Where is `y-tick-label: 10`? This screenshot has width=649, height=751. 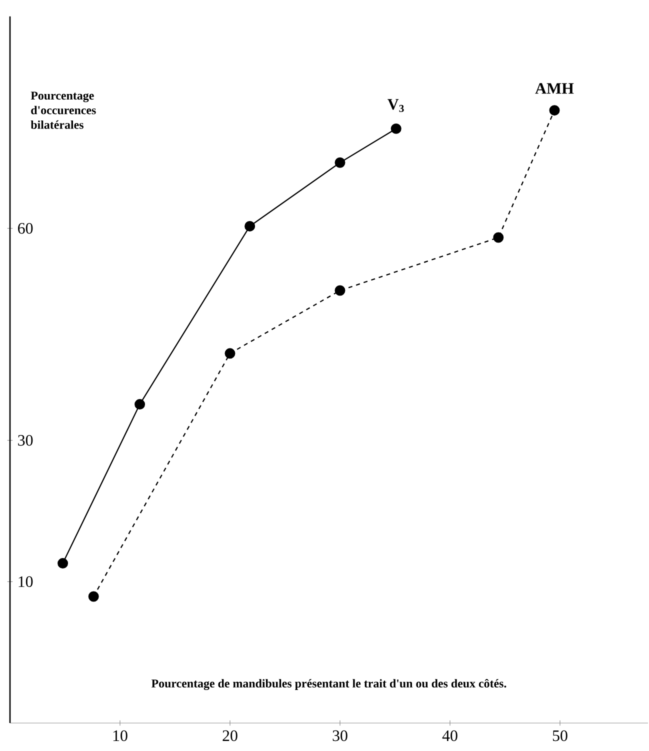 y-tick-label: 10 is located at coordinates (25, 582).